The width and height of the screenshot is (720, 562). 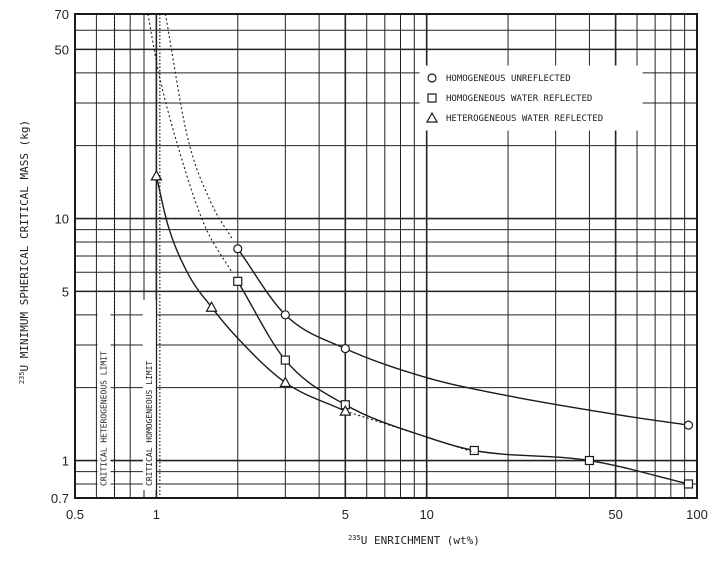 What do you see at coordinates (524, 119) in the screenshot?
I see `legend-label: HETEROGENEOUS WATER REFLECTED` at bounding box center [524, 119].